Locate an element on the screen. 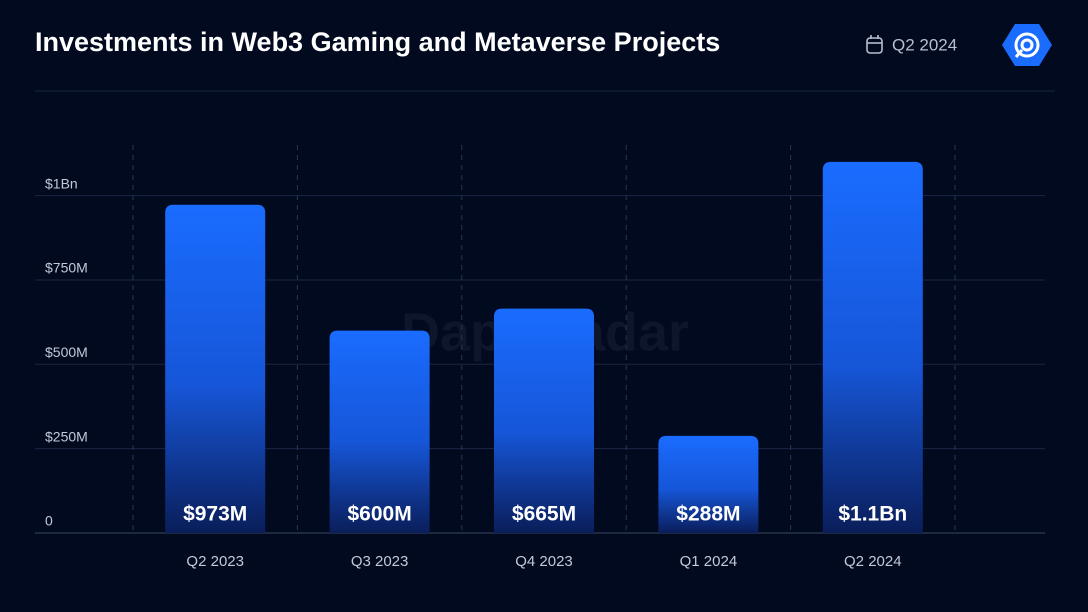 The height and width of the screenshot is (612, 1088). y-tick-label: $1Bn is located at coordinates (61, 183).